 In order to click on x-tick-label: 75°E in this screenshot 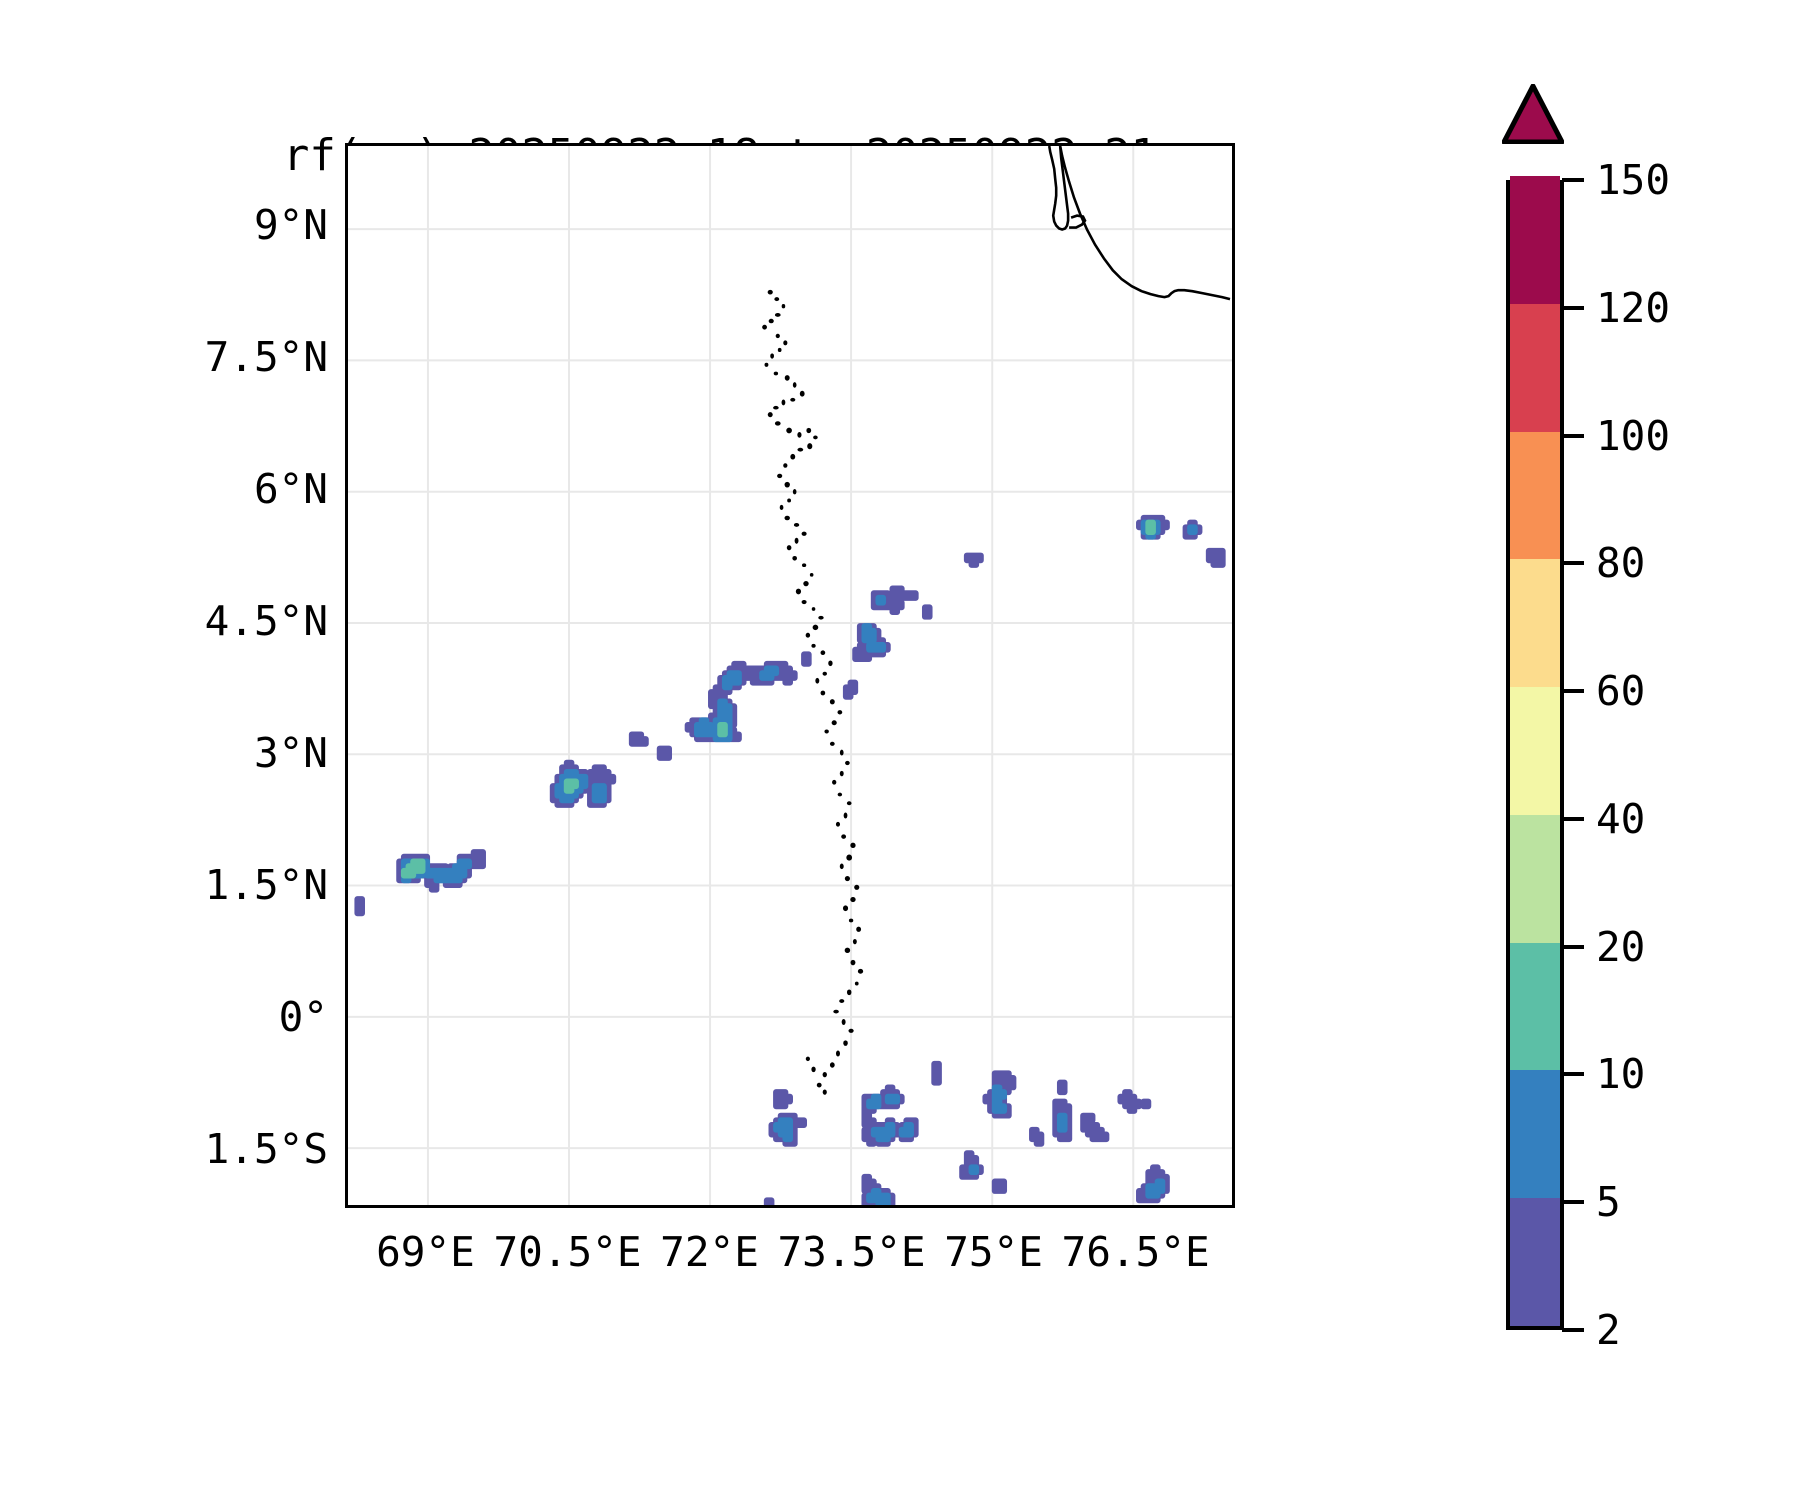, I will do `click(993, 1252)`.